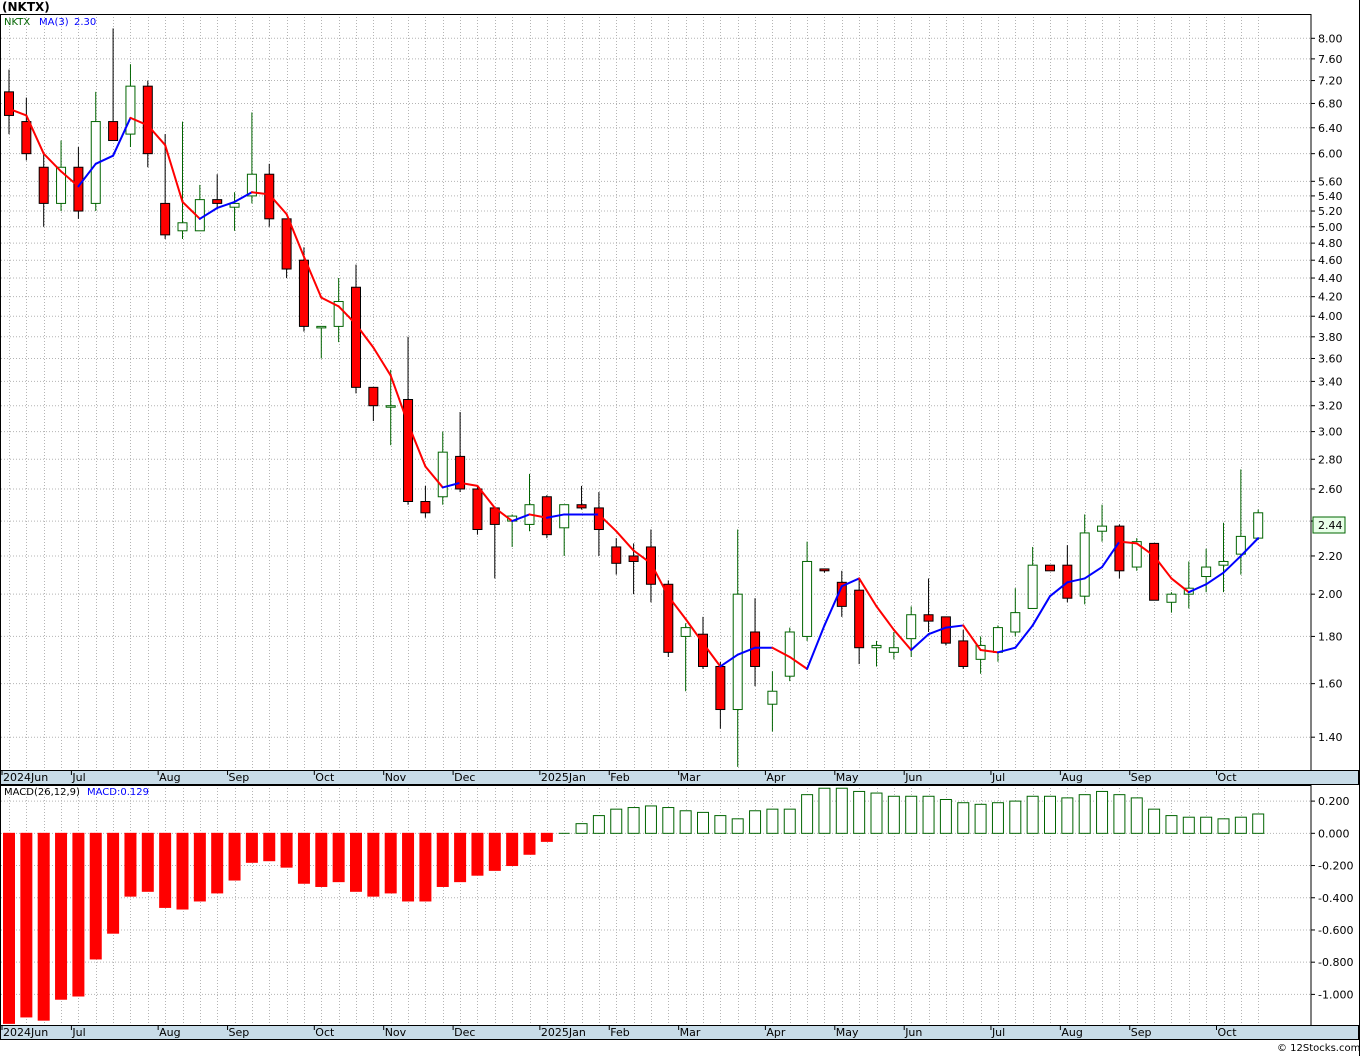 Image resolution: width=1360 pixels, height=1056 pixels. Describe the element at coordinates (26, 7) in the screenshot. I see `ticker-title: (NKTX)` at that location.